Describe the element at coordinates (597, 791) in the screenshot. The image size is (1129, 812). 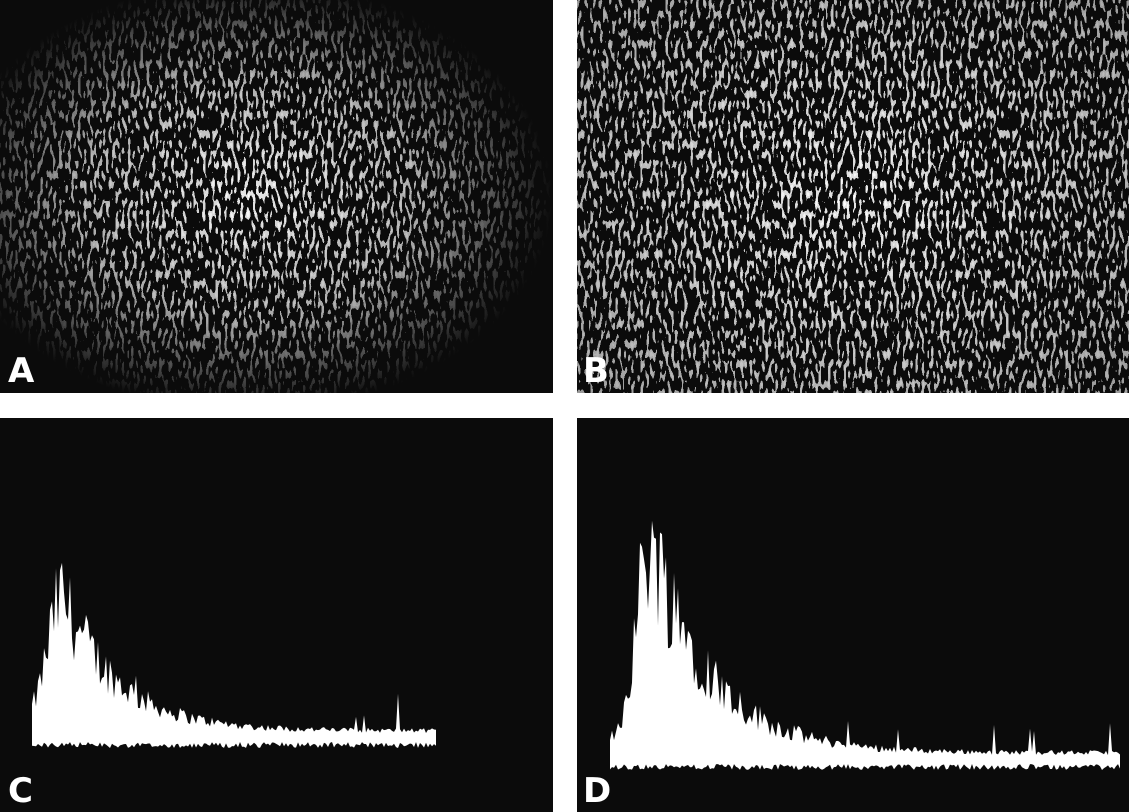
I see `panel-label: D` at that location.